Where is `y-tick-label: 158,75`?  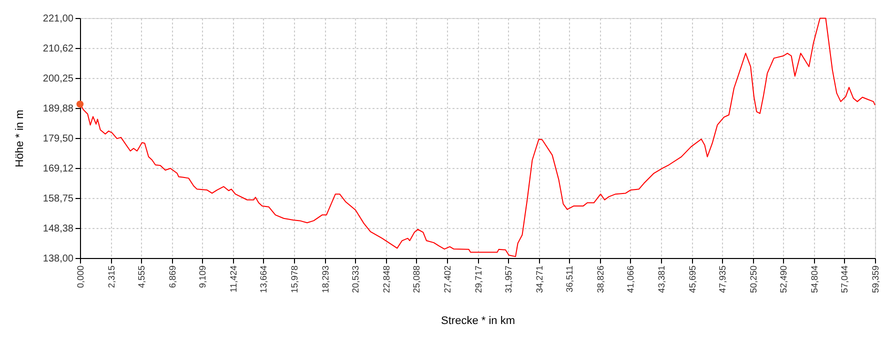
y-tick-label: 158,75 is located at coordinates (58, 199).